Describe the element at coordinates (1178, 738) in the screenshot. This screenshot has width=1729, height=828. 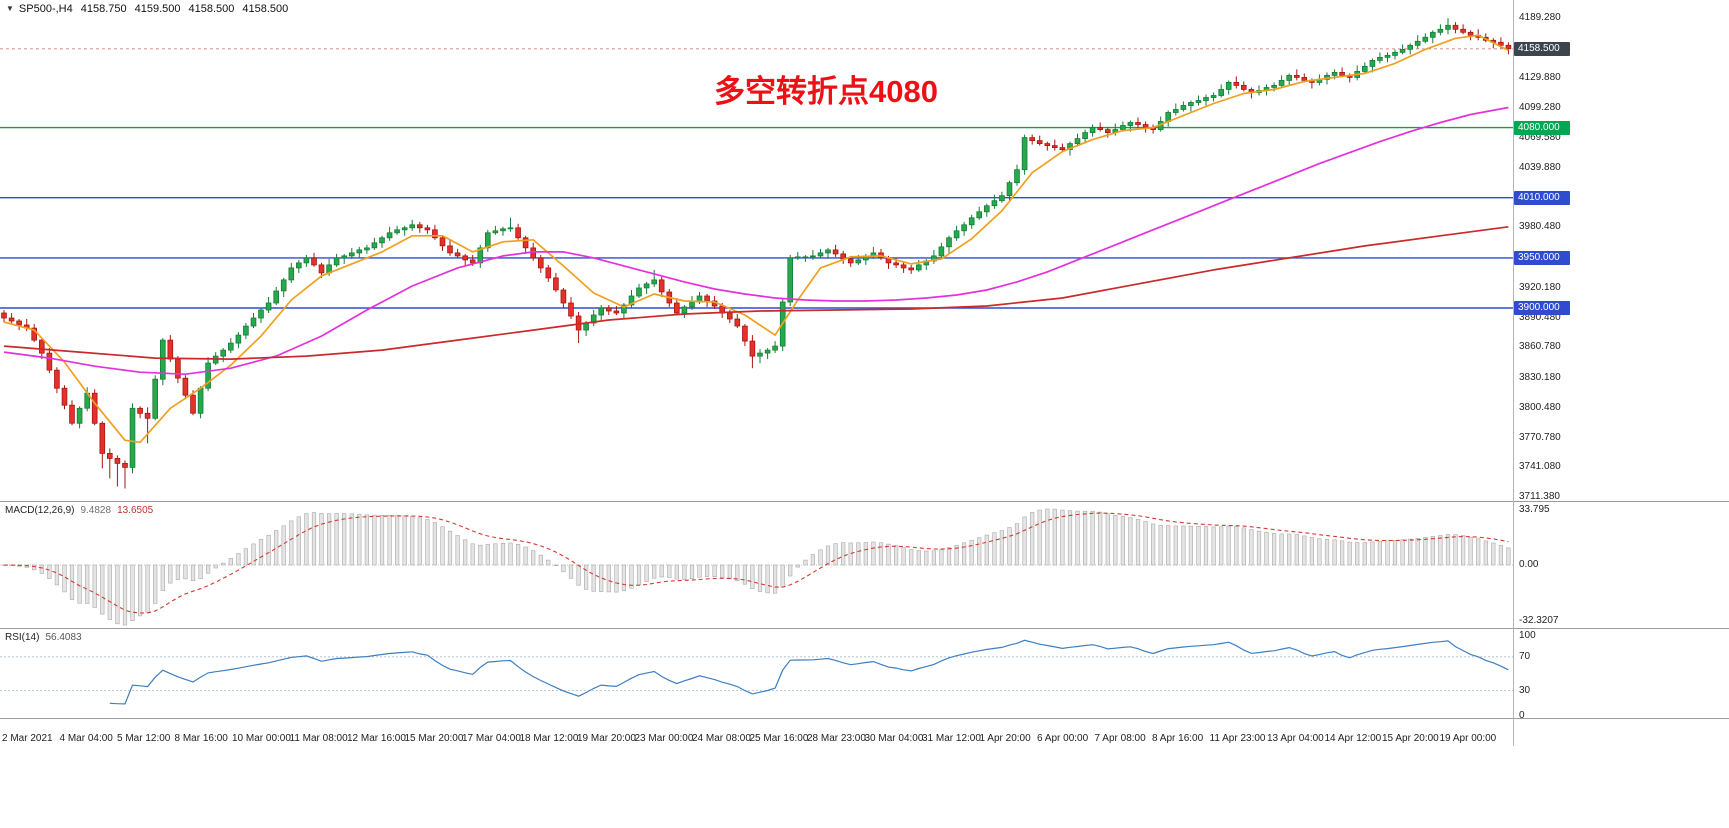
I see `time-axis-label: 8 Apr 16:00` at that location.